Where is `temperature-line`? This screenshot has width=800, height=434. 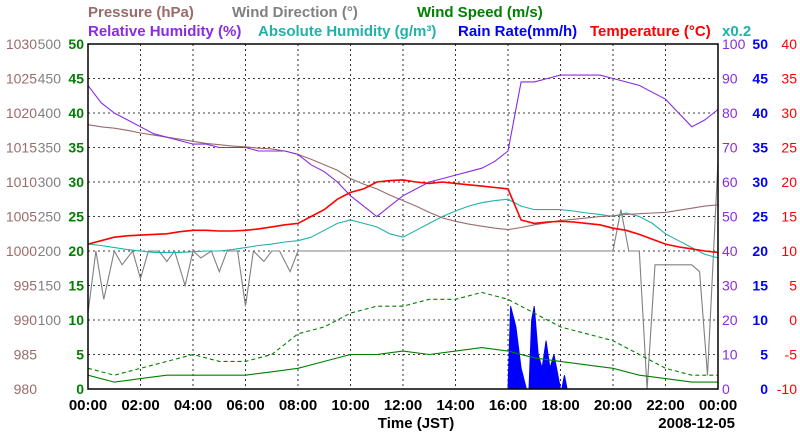
temperature-line is located at coordinates (403, 216).